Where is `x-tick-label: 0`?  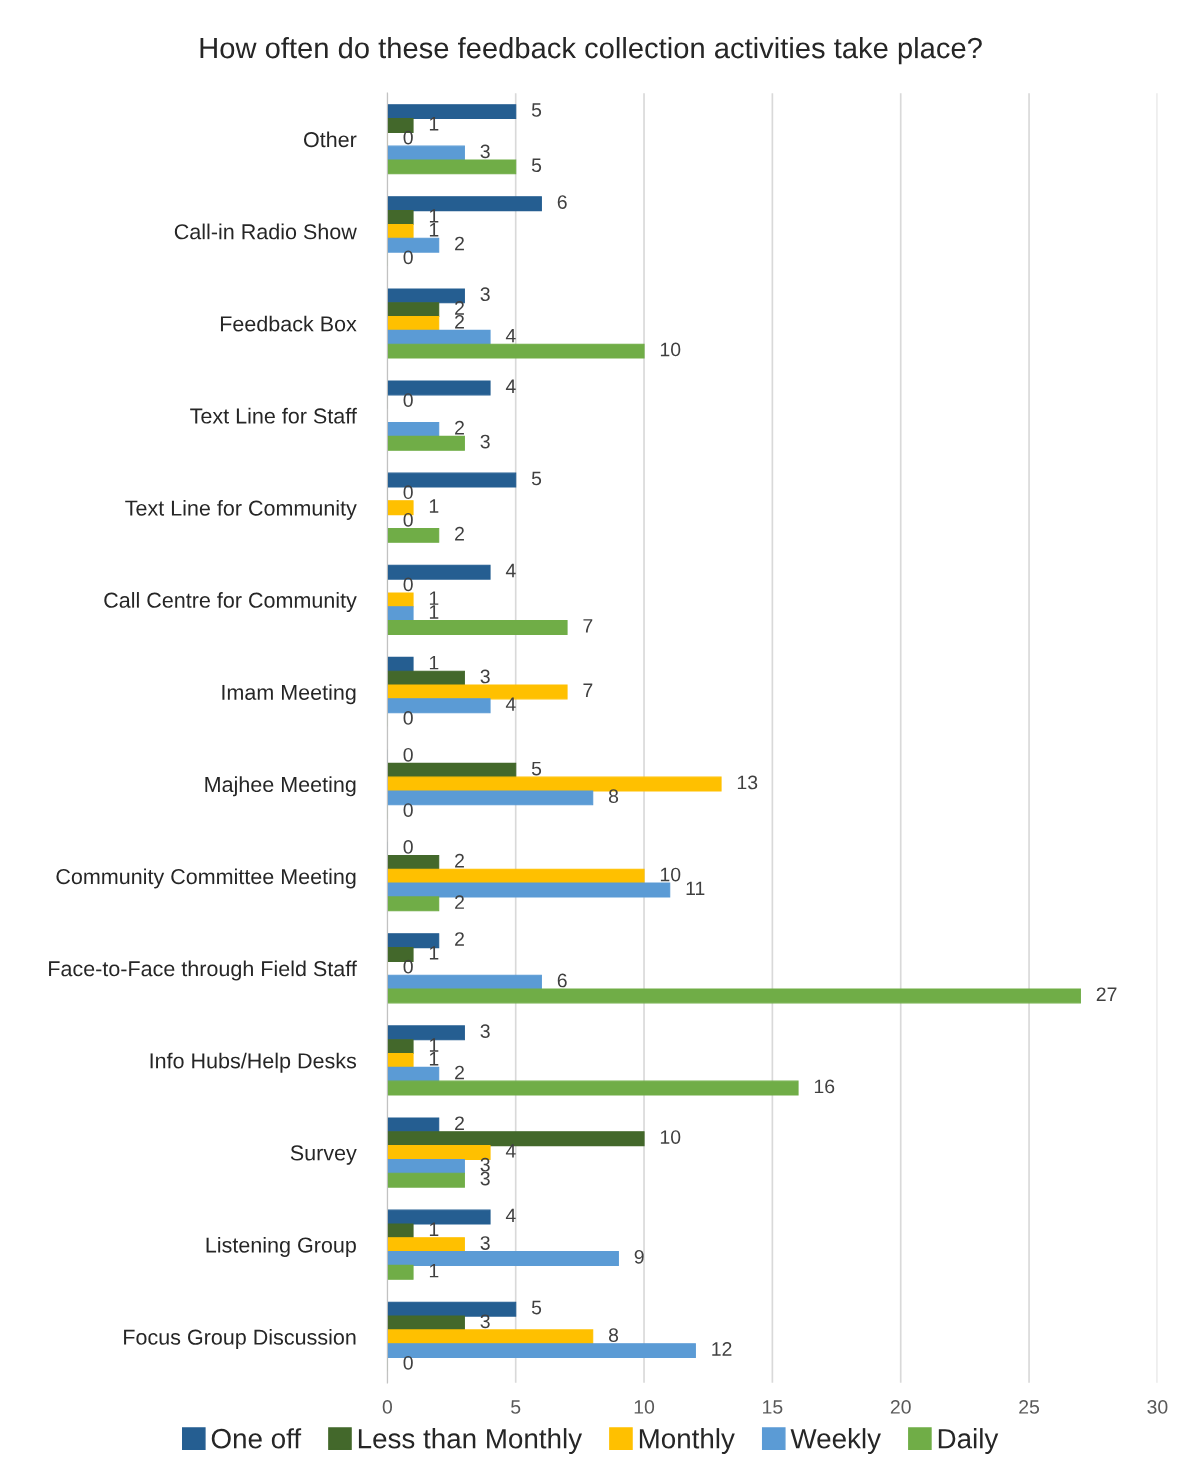
x-tick-label: 0 is located at coordinates (387, 1407).